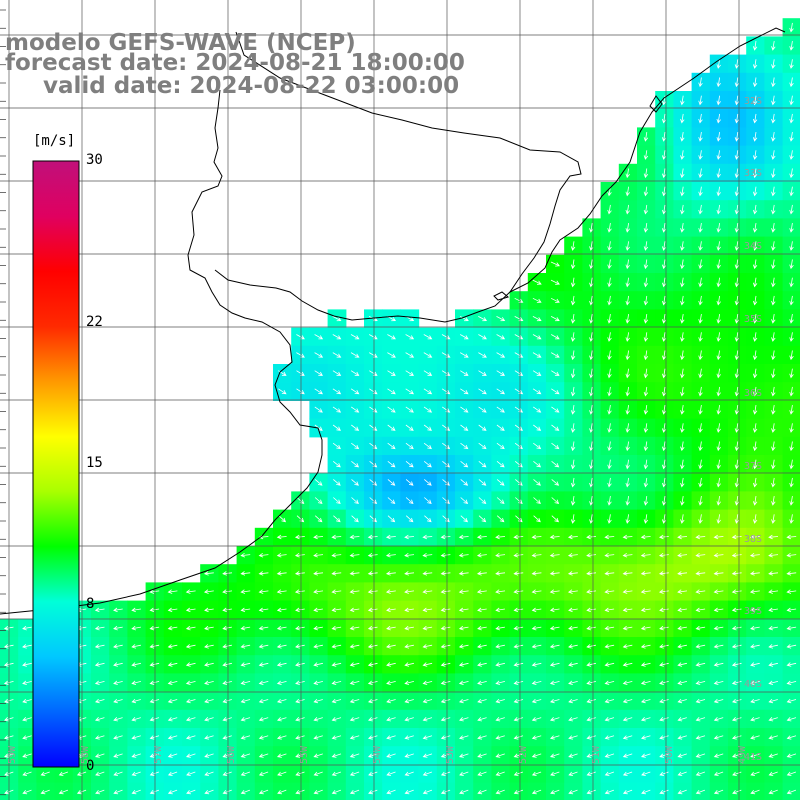 This screenshot has width=800, height=800. What do you see at coordinates (251, 86) in the screenshot?
I see `valid-date: valid date: 2024-08-22 03:00:00` at bounding box center [251, 86].